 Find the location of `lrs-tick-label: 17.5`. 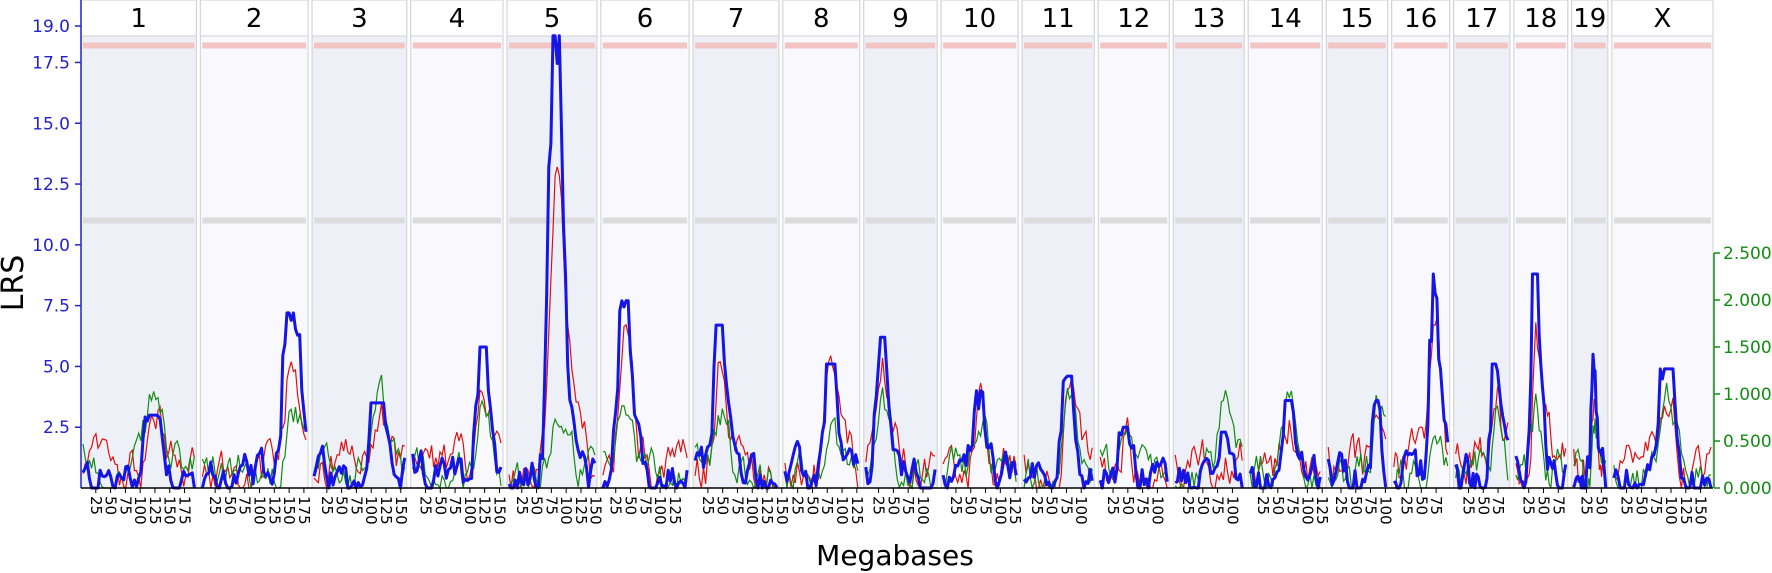

lrs-tick-label: 17.5 is located at coordinates (51, 63).